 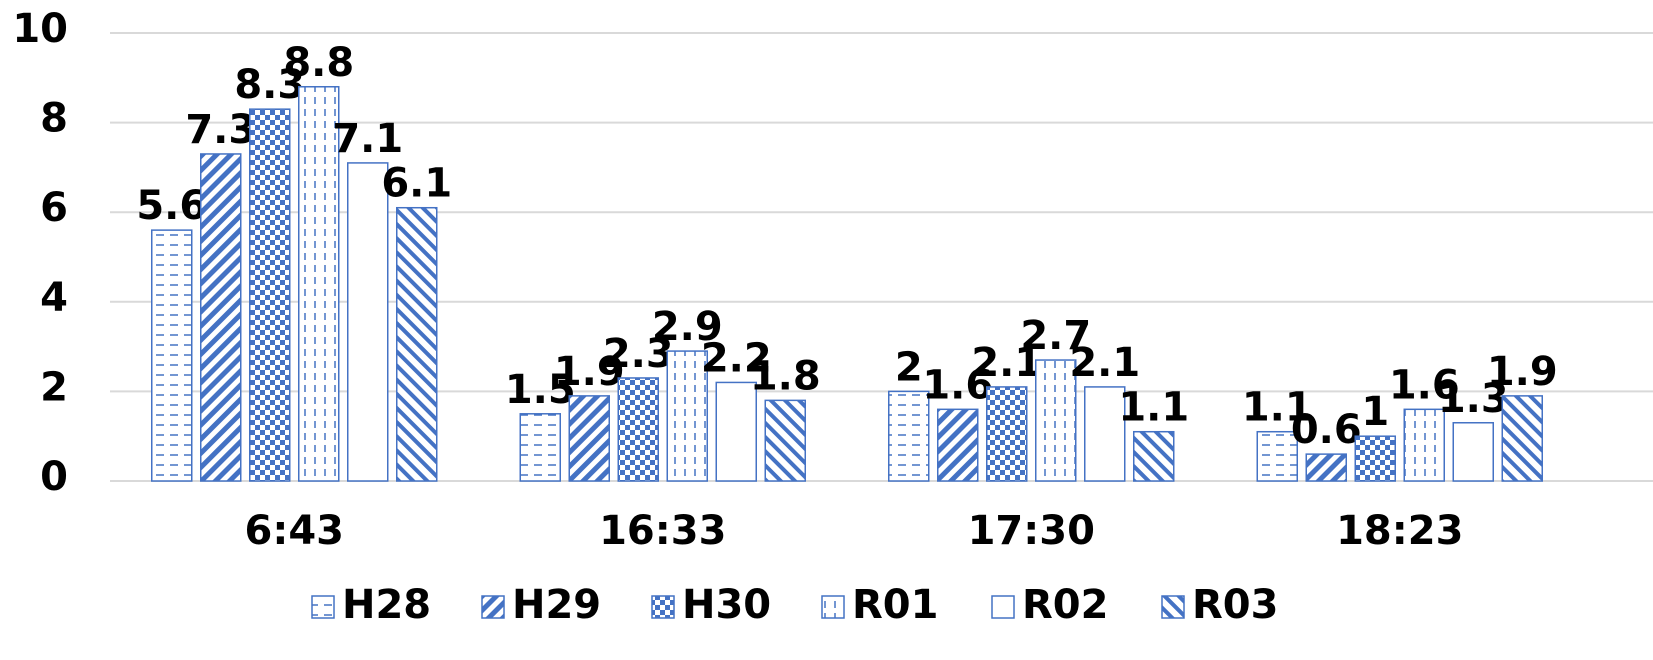 I want to click on y-tick-label: 2, so click(x=54, y=387).